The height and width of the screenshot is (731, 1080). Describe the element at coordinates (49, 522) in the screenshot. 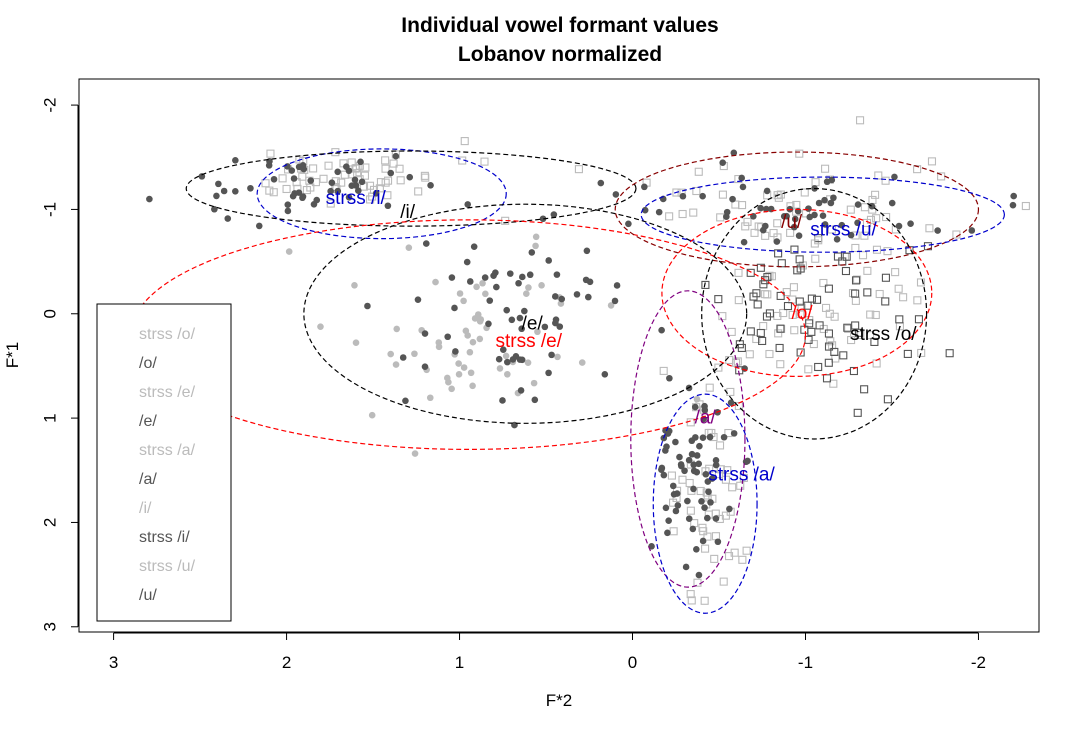

I see `y-tick-label: 2` at that location.